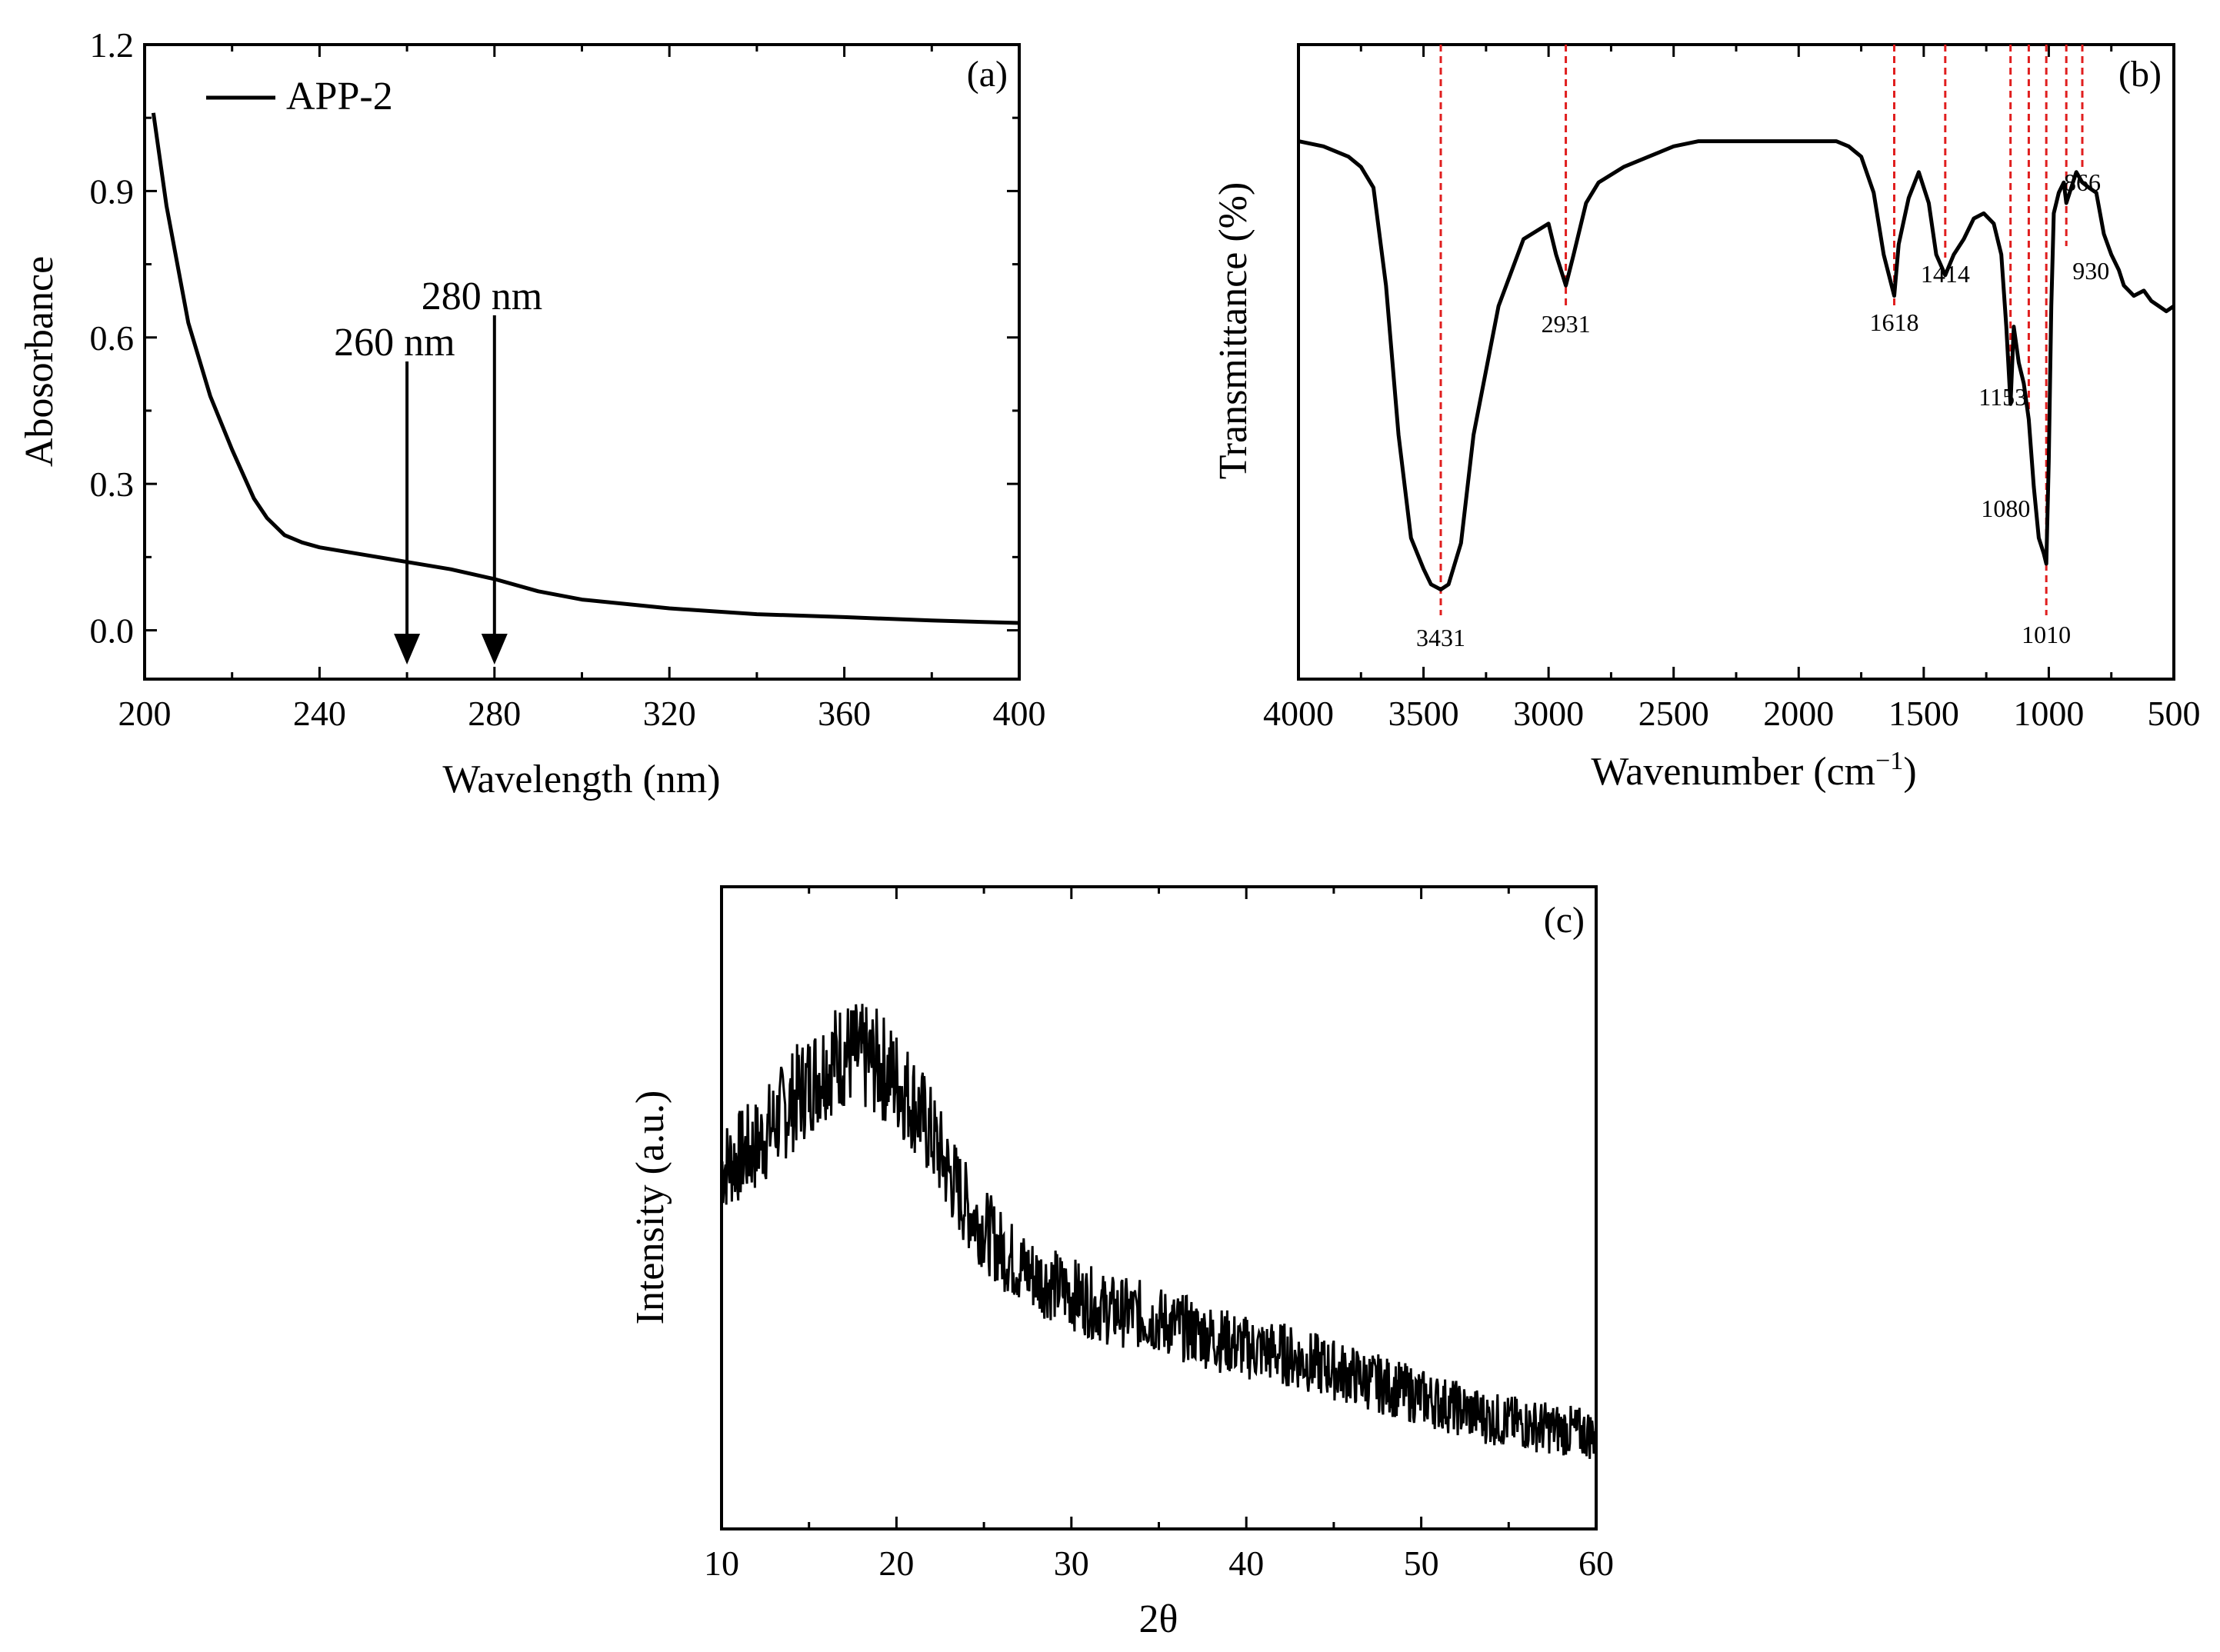  I want to click on x-tick-label: 500, so click(2174, 713).